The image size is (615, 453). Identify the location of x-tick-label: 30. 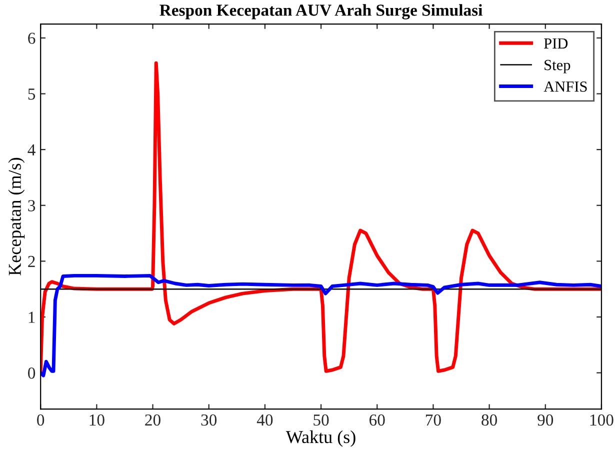
(209, 420).